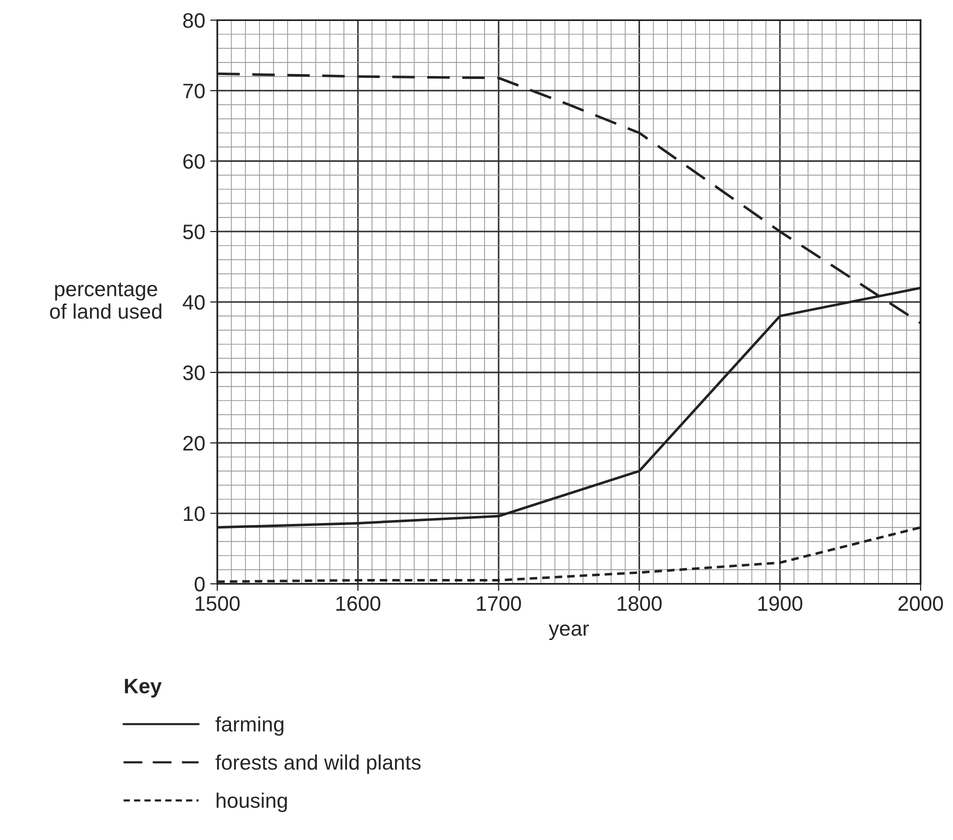 The width and height of the screenshot is (953, 840). I want to click on legend-label: housing, so click(251, 802).